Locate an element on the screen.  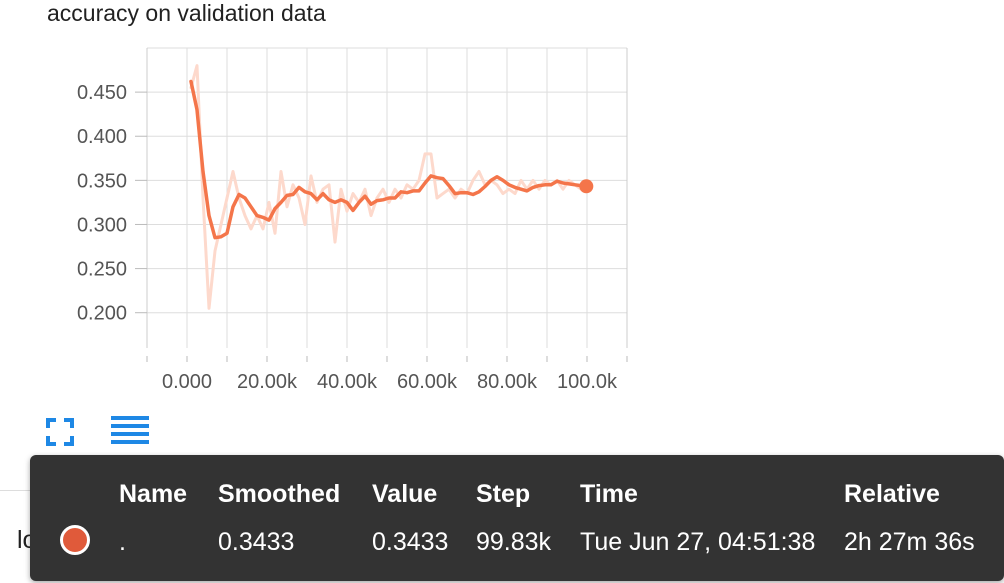
y-tick-label: 0.350 is located at coordinates (102, 181).